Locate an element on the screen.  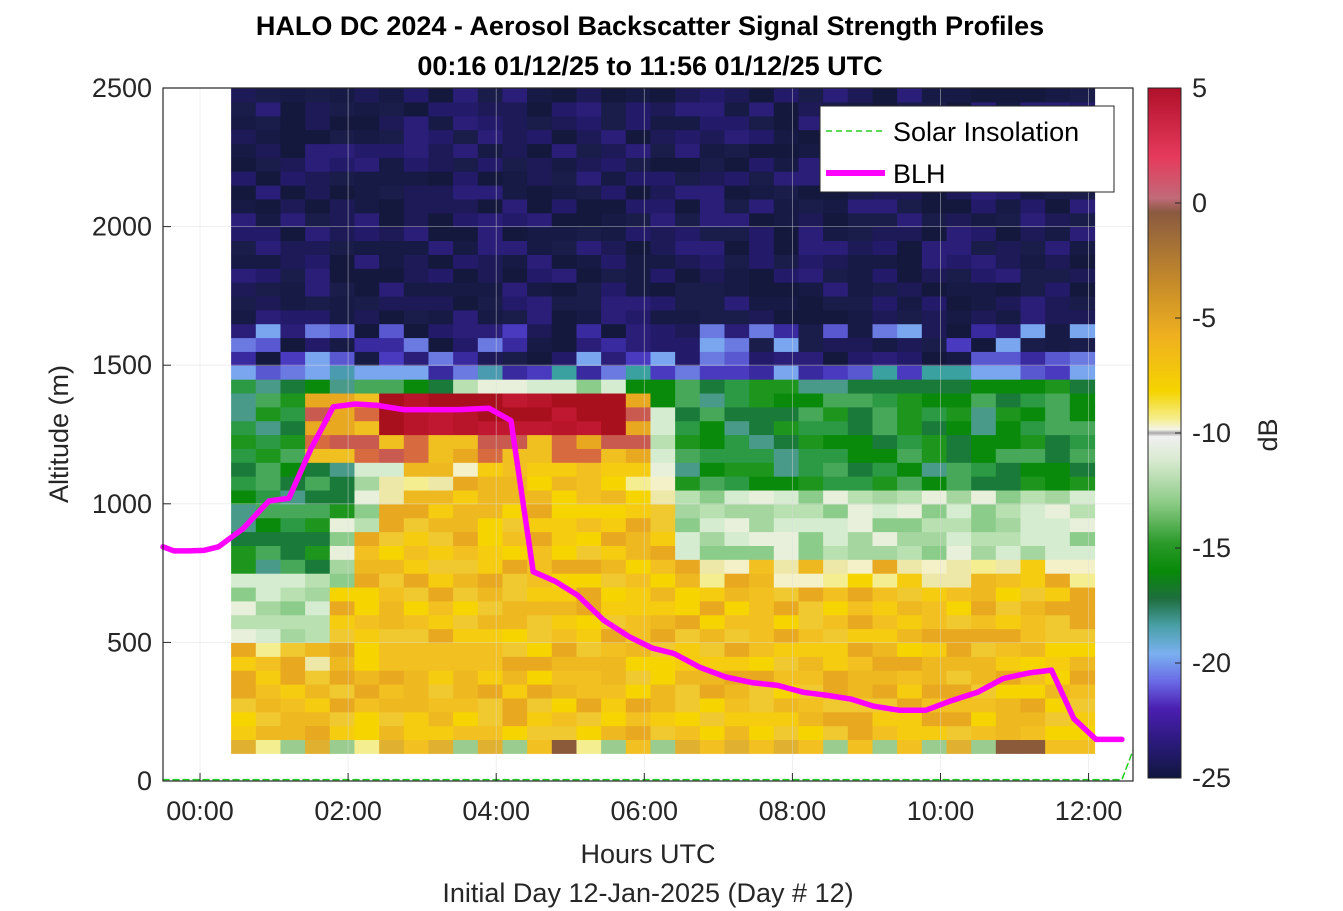
x-tick-label: 10:00 is located at coordinates (941, 811).